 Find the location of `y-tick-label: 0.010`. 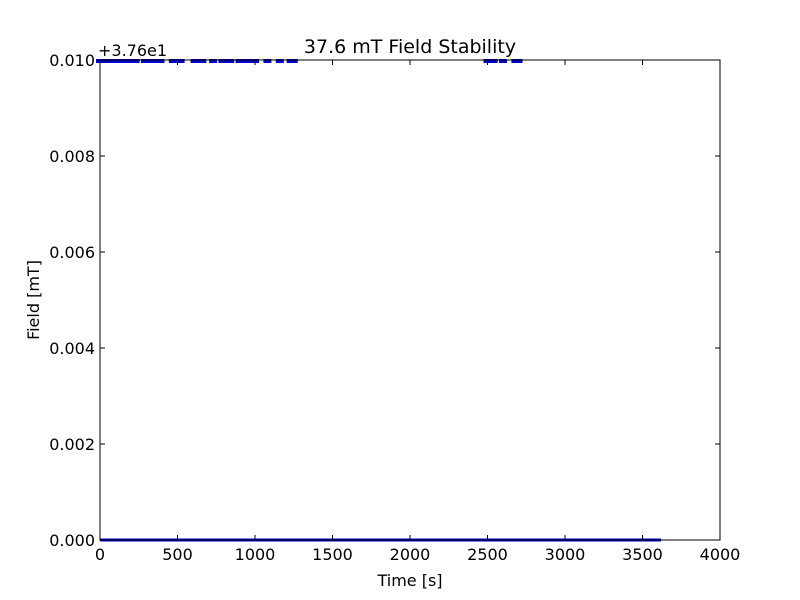

y-tick-label: 0.010 is located at coordinates (72, 60).